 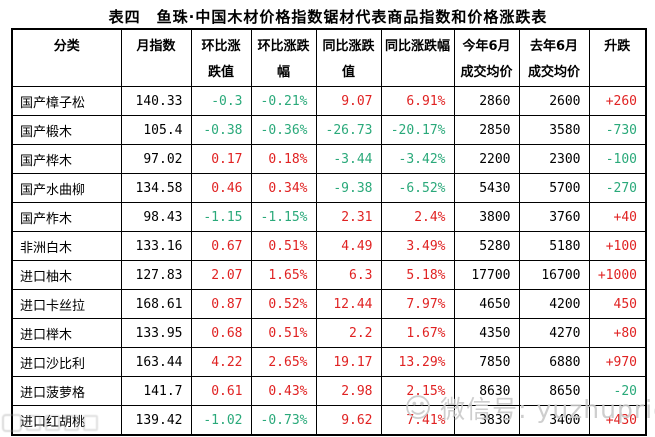 I want to click on value-cell: 4350, so click(x=486, y=333).